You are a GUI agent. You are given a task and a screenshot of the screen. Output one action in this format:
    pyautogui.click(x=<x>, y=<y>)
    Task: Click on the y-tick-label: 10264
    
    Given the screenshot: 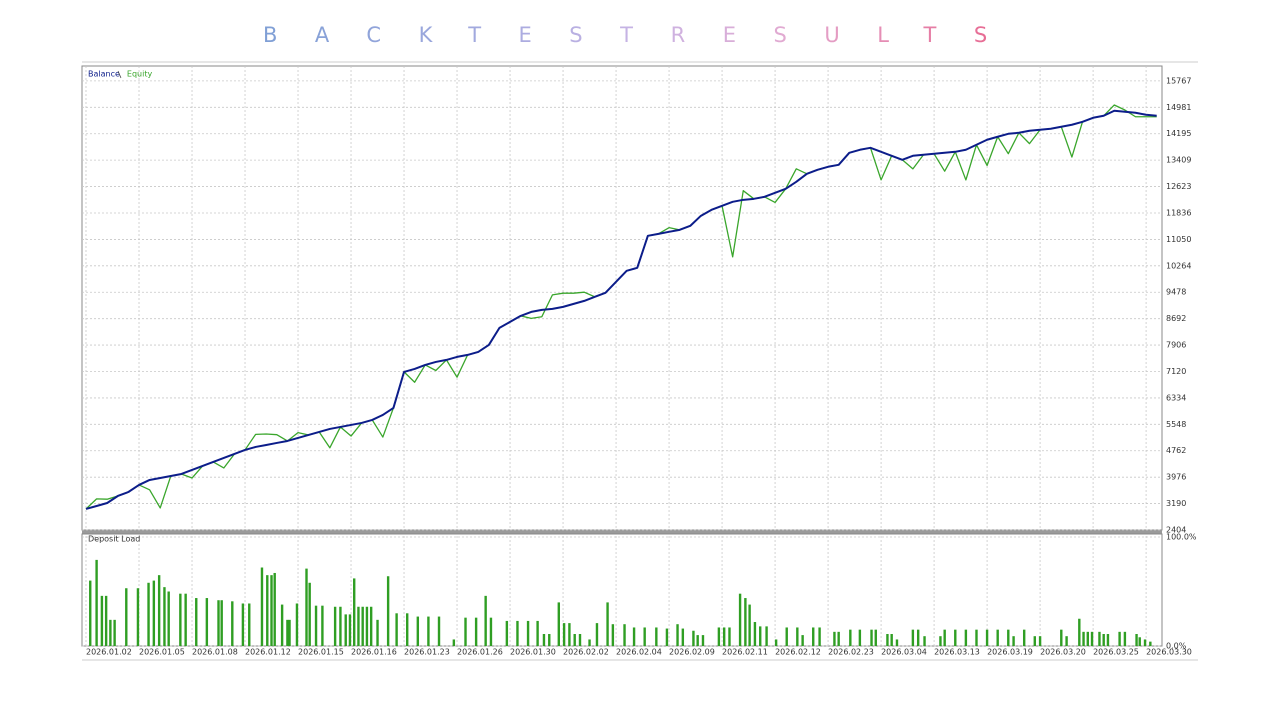 What is the action you would take?
    pyautogui.click(x=1178, y=265)
    